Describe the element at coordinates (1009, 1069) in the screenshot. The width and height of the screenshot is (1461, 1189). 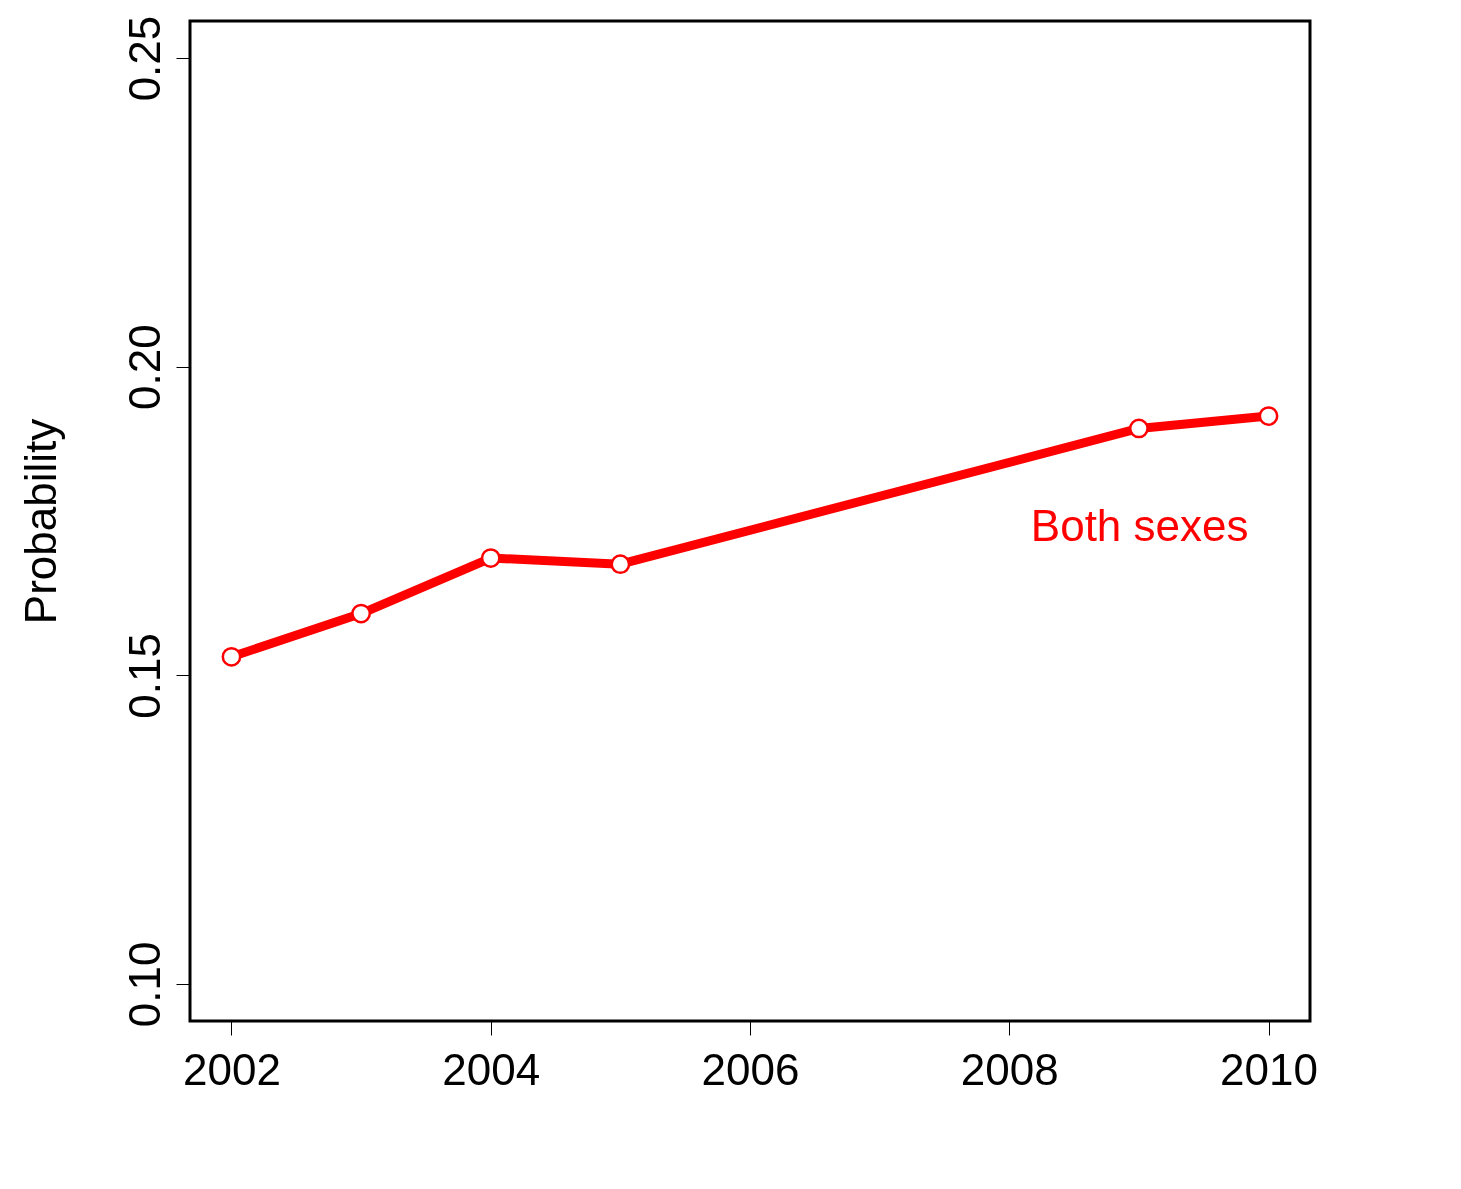
I see `x-tick-label: 2008` at that location.